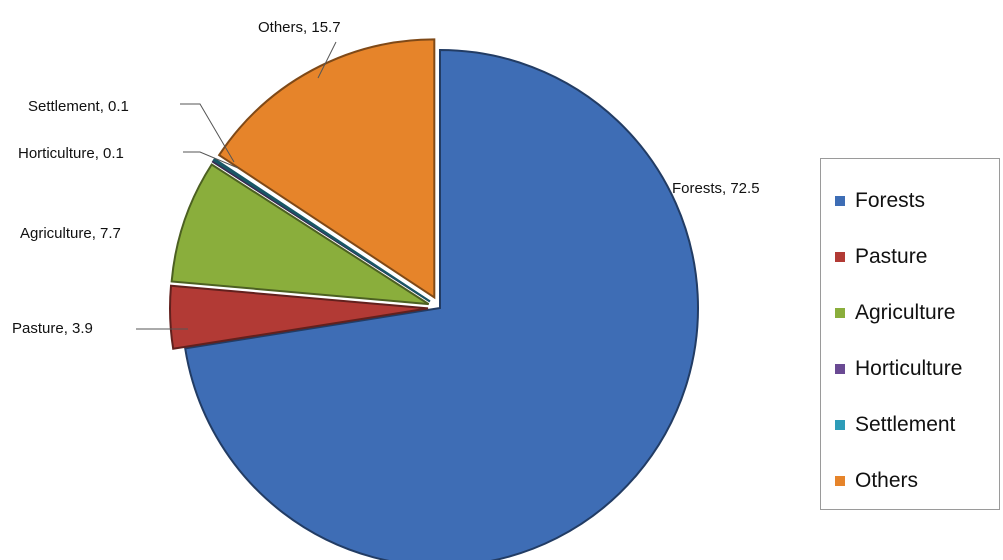  Describe the element at coordinates (840, 425) in the screenshot. I see `legend-swatch-settlement` at that location.